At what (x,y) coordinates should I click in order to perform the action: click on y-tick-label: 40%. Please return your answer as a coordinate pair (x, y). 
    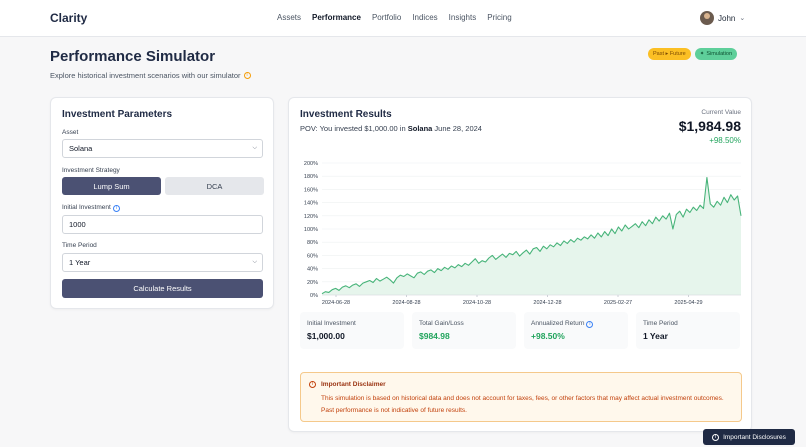
    Looking at the image, I should click on (312, 270).